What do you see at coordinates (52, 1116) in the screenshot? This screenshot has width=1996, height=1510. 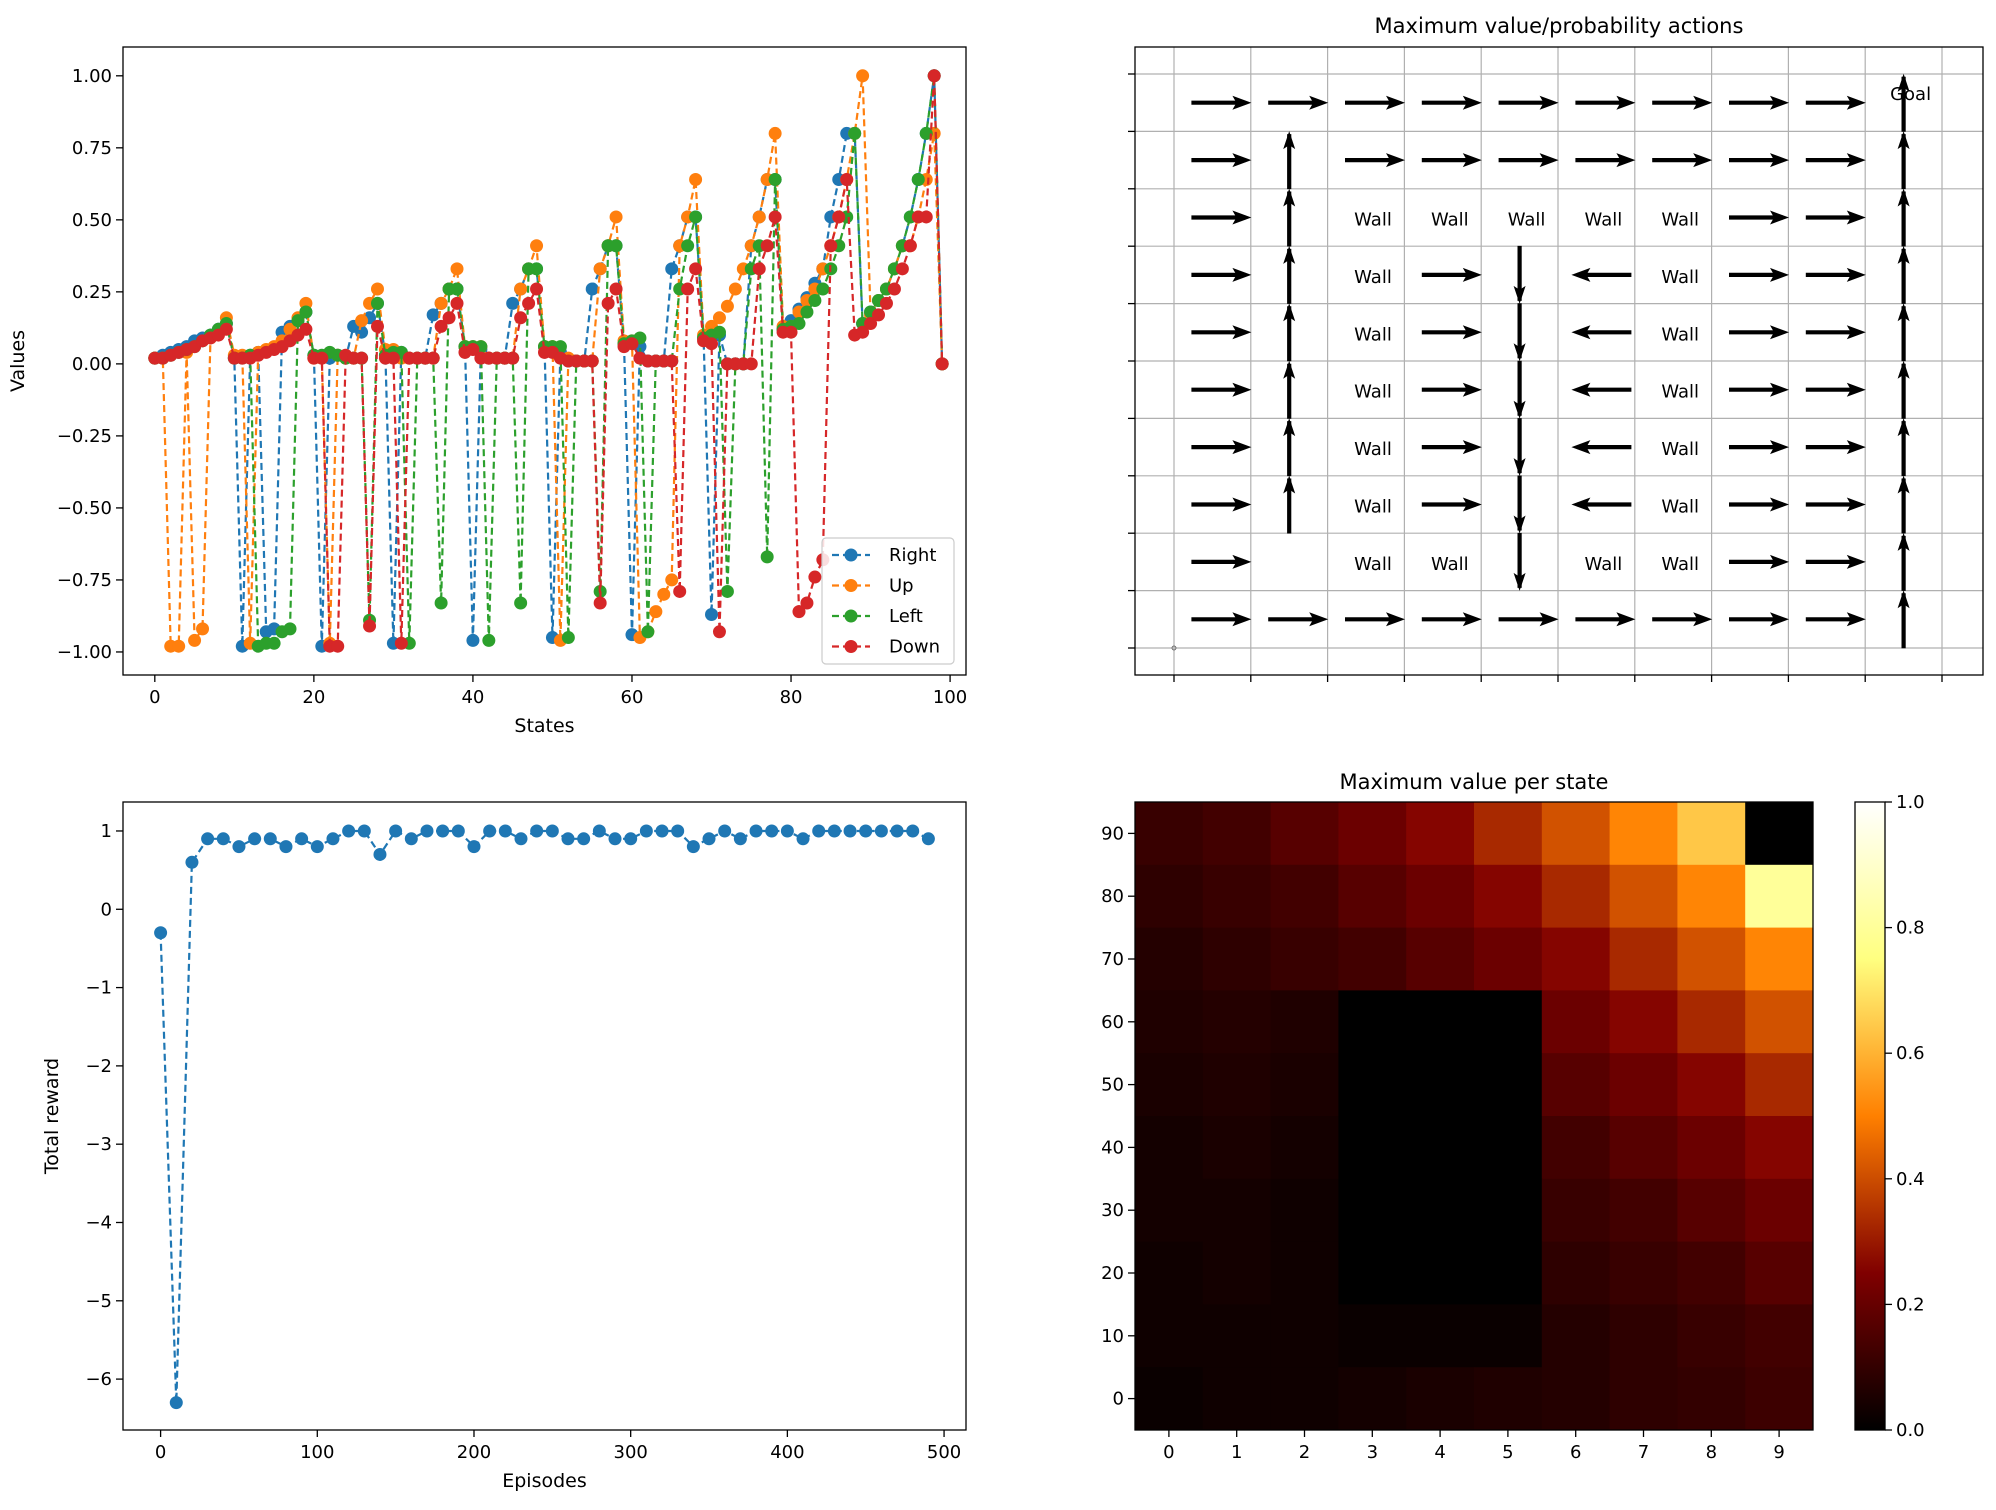 I see `y-axis-label: Total reward` at bounding box center [52, 1116].